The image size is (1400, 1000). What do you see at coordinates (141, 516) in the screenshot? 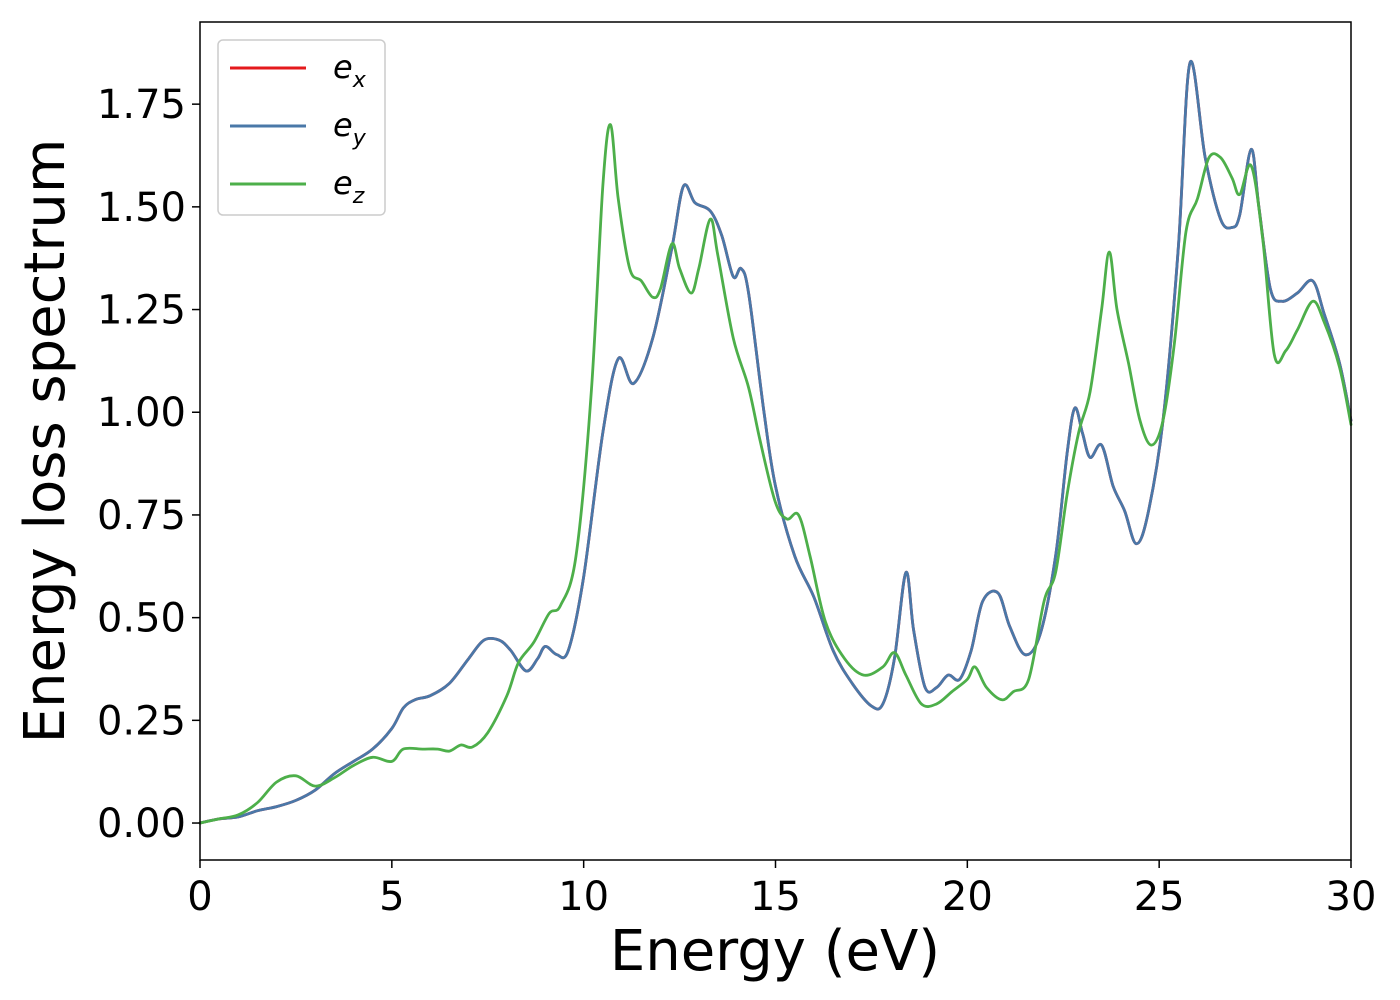
I see `y-tick-label: 0.75` at bounding box center [141, 516].